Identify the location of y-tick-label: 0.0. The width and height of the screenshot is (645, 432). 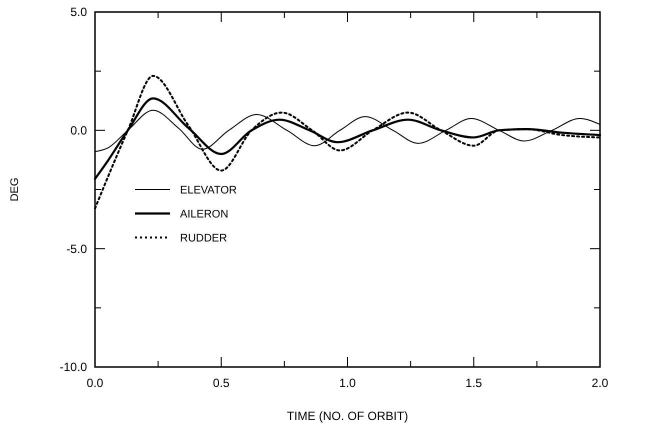
(79, 131).